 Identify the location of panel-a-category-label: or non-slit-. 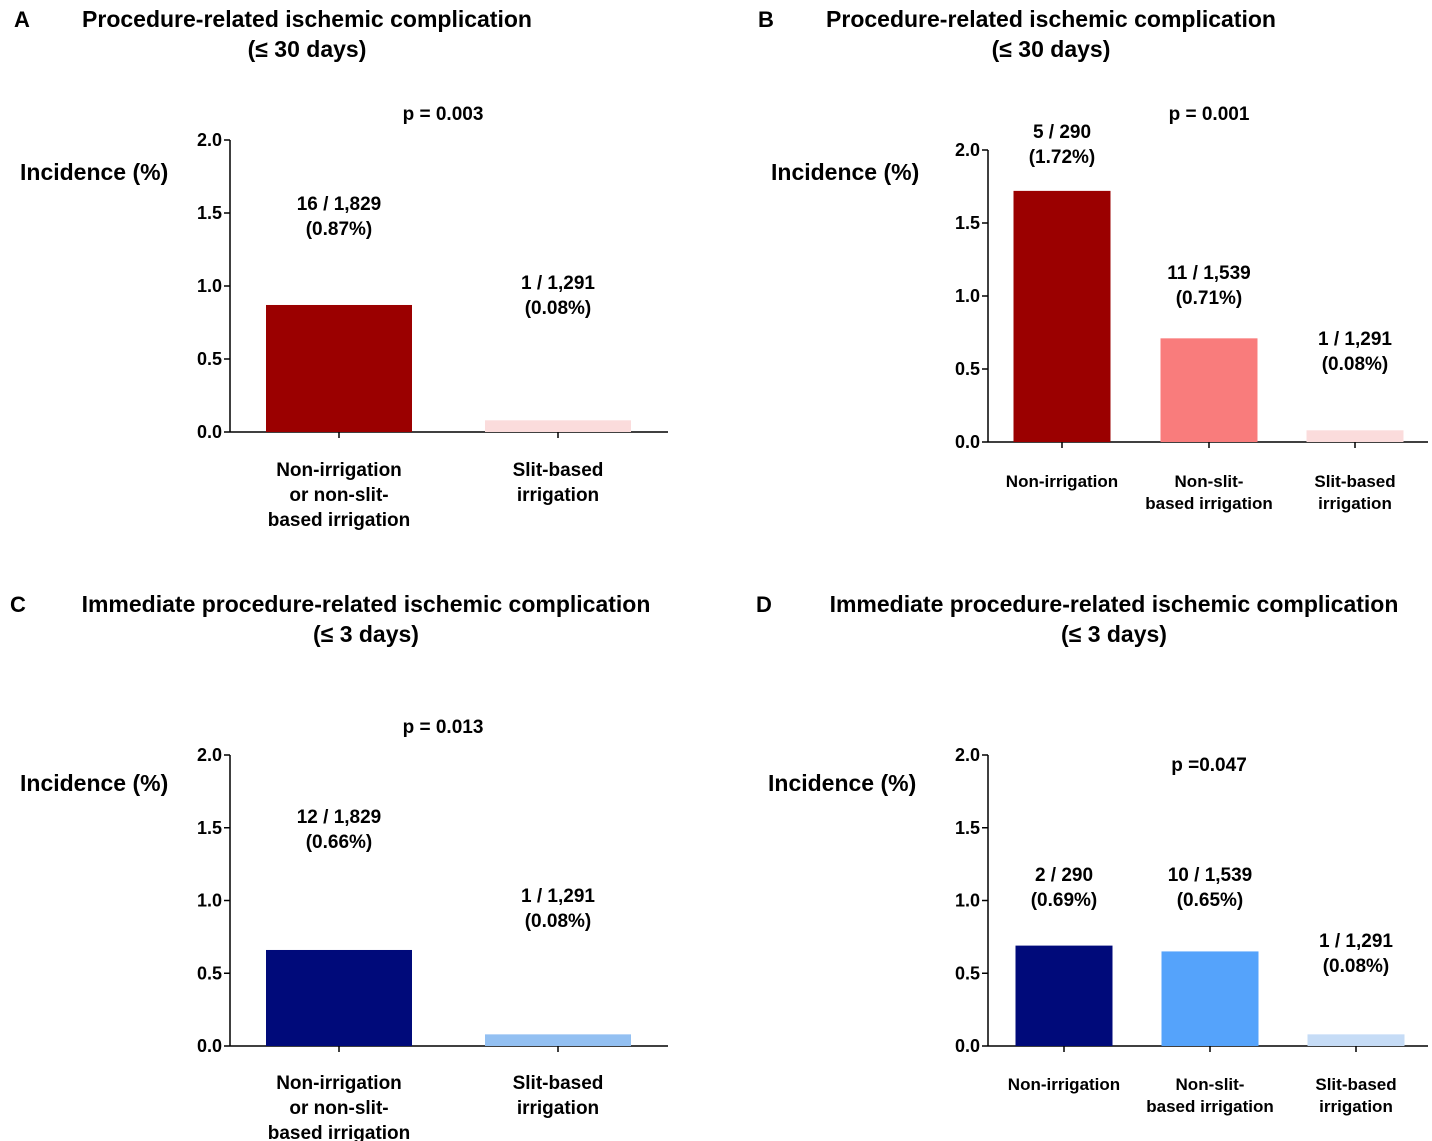
(338, 495).